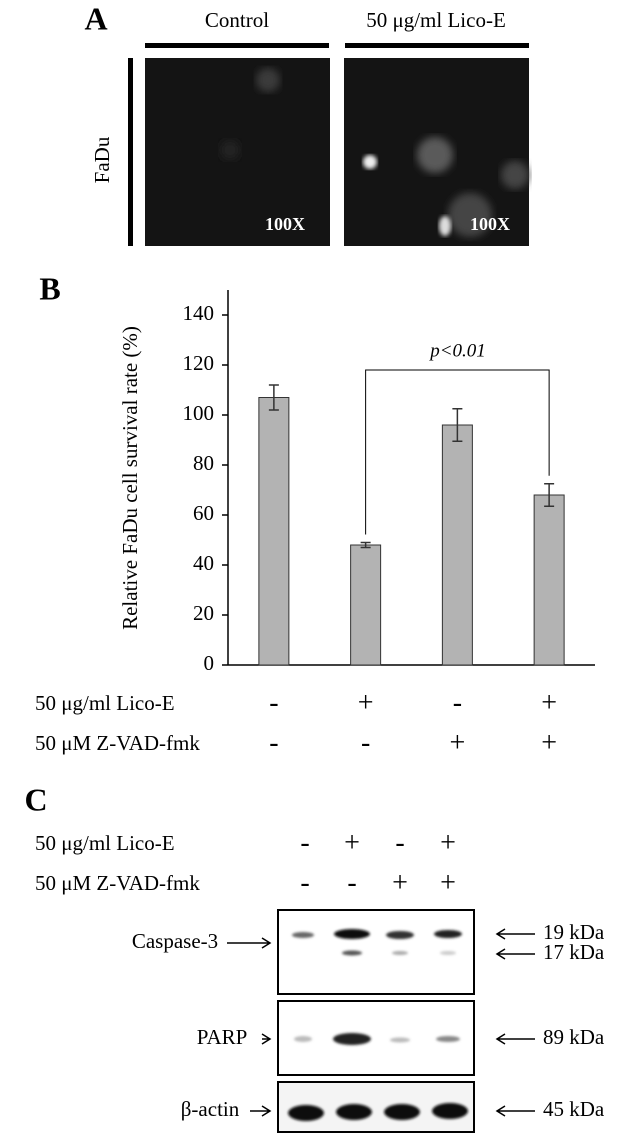 The height and width of the screenshot is (1135, 630). I want to click on blot-name: PARP, so click(222, 1037).